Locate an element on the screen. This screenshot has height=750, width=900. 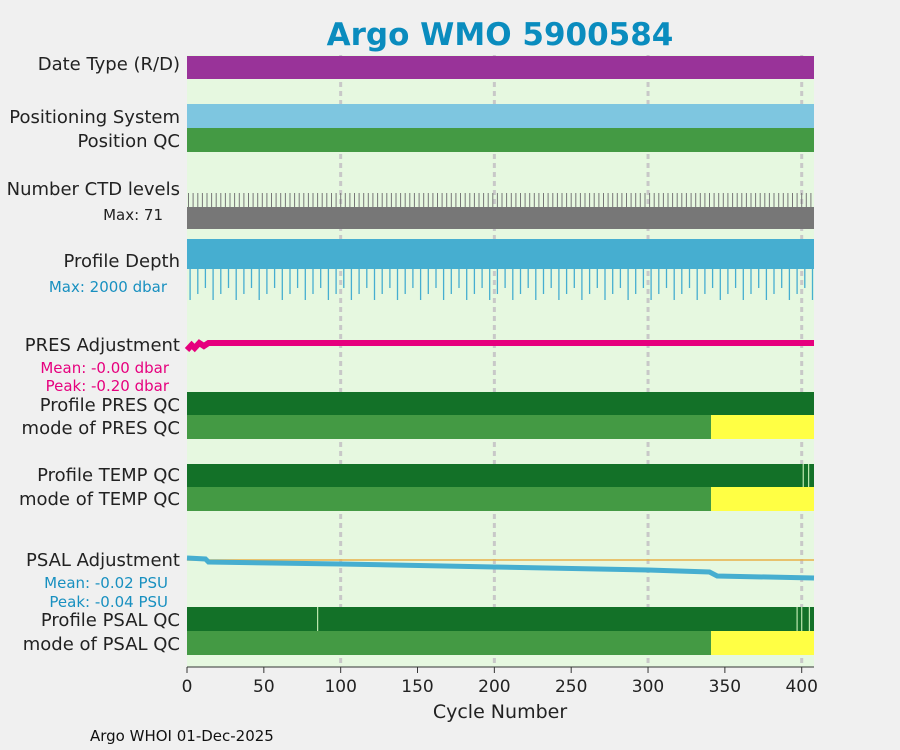
label-ctd-max: Max: 71 is located at coordinates (133, 215).